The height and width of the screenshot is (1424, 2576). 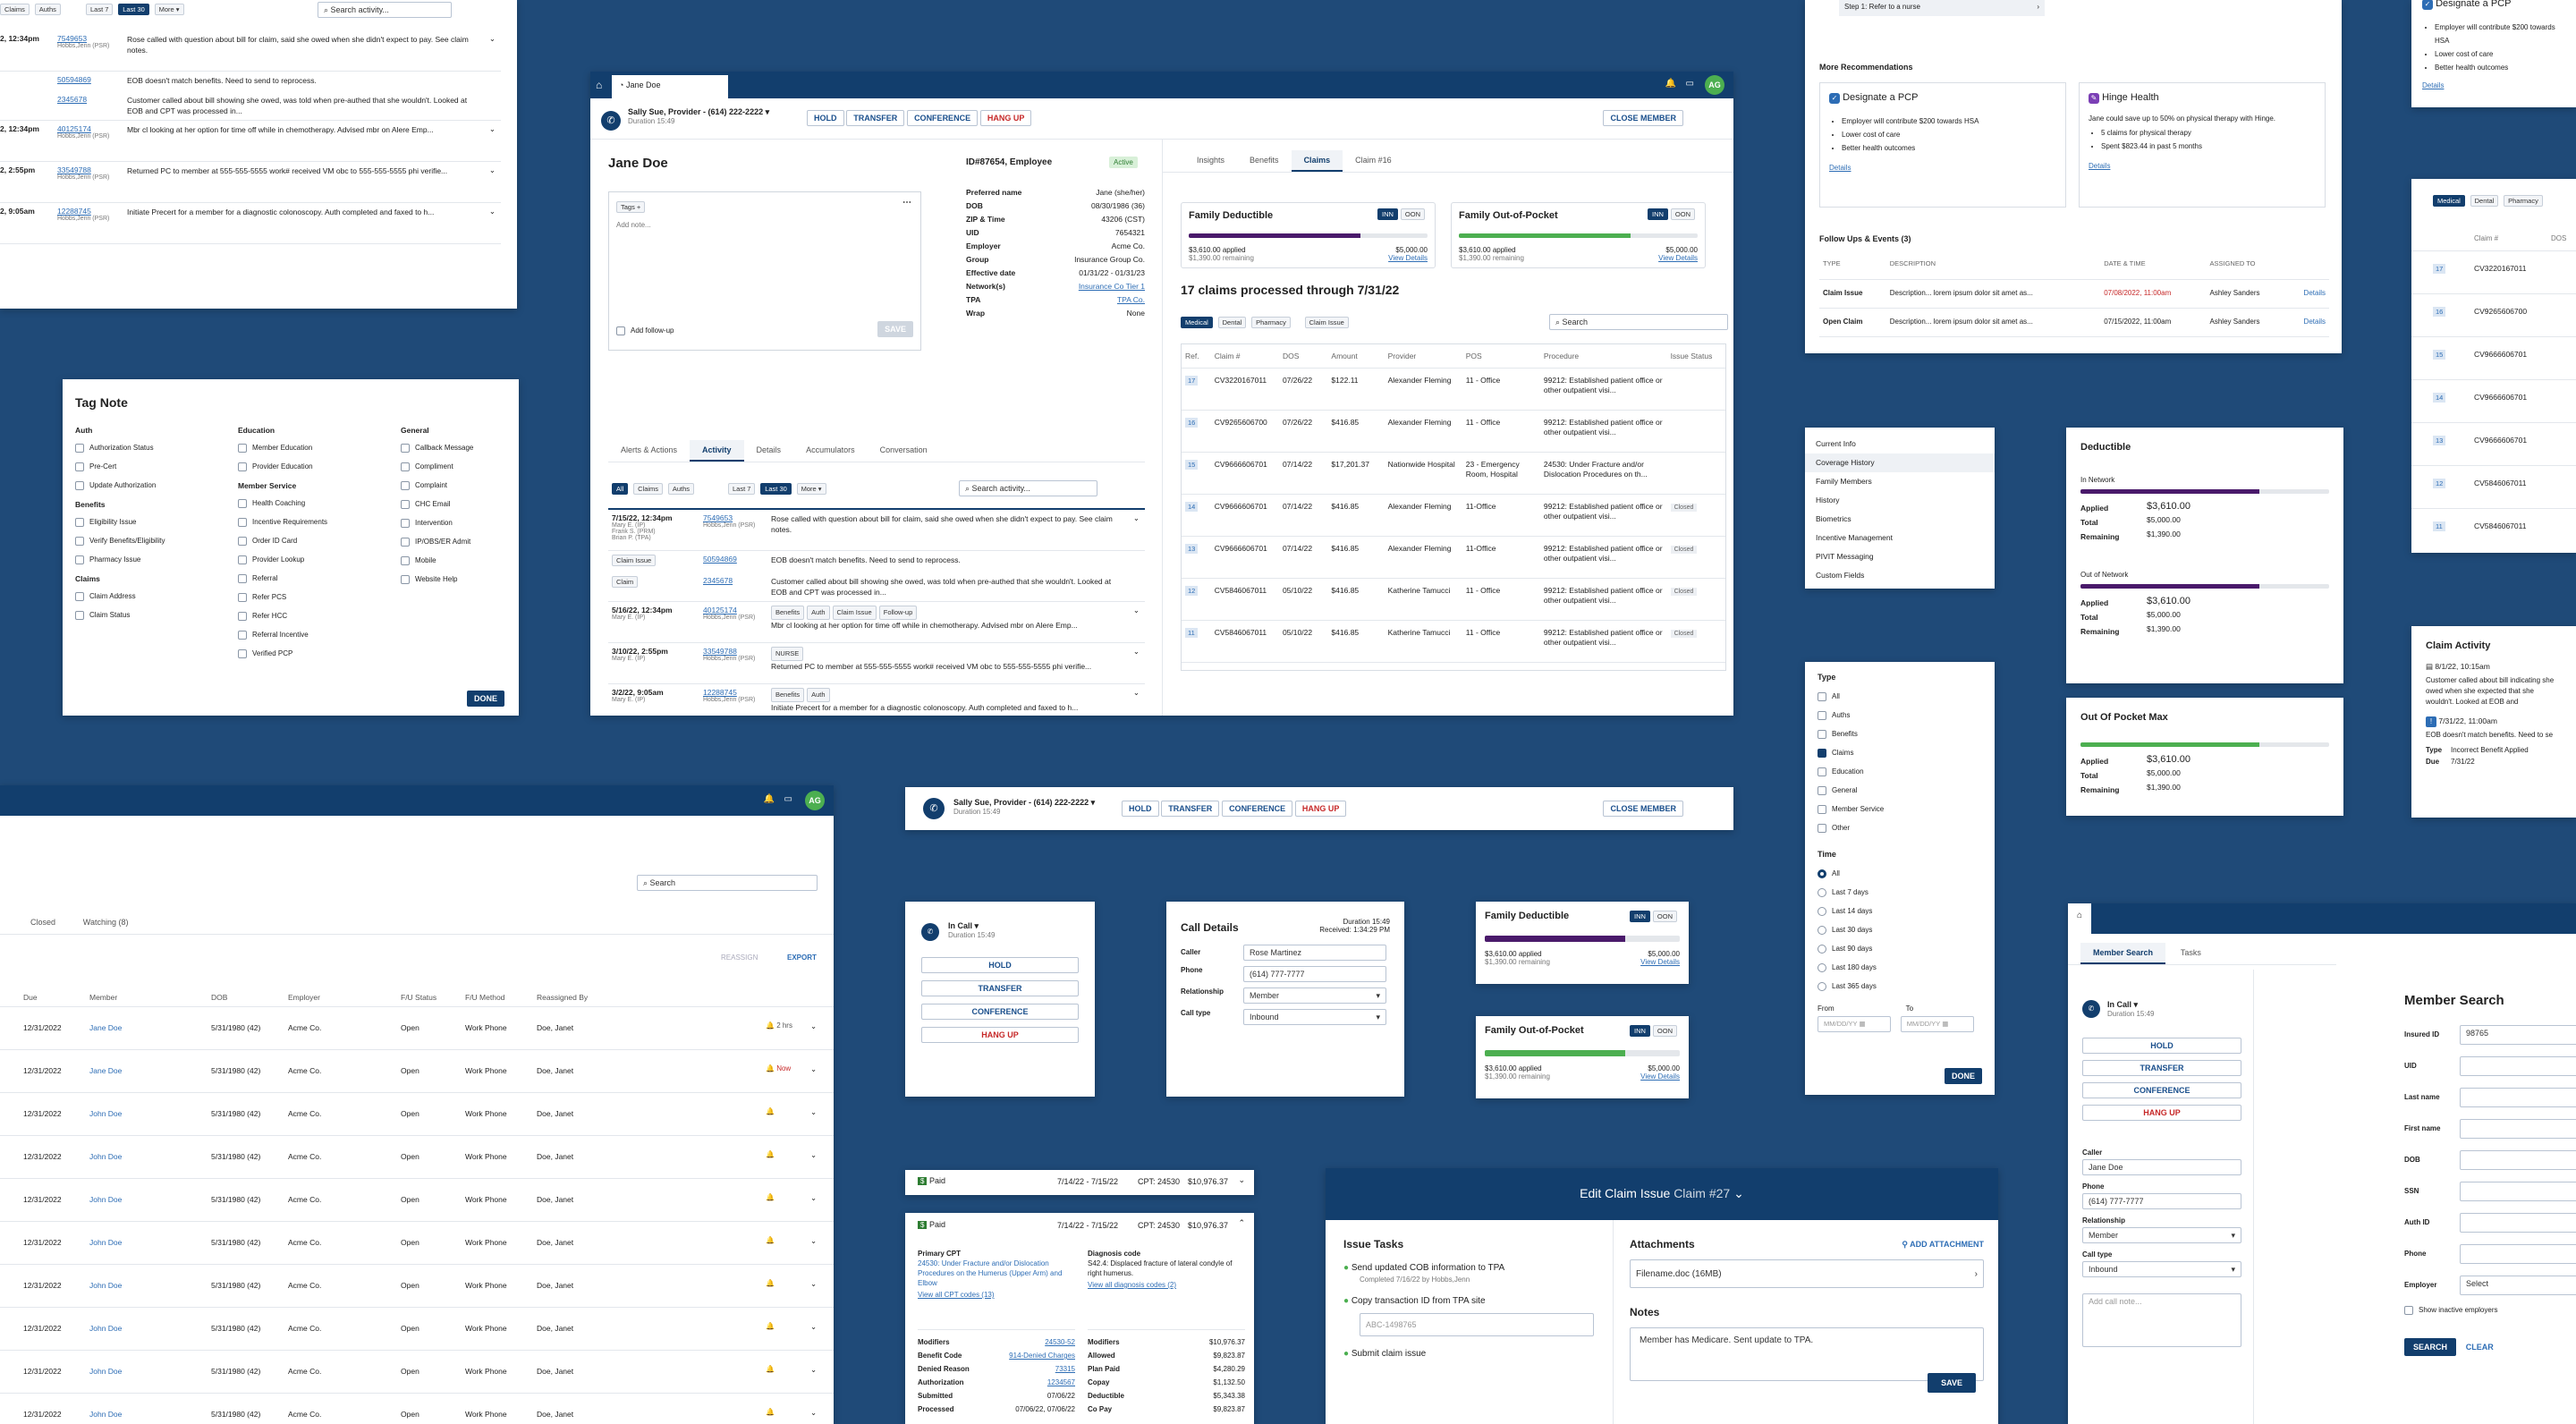 I want to click on claim-row: 13 CV9666606701, so click(x=2493, y=443).